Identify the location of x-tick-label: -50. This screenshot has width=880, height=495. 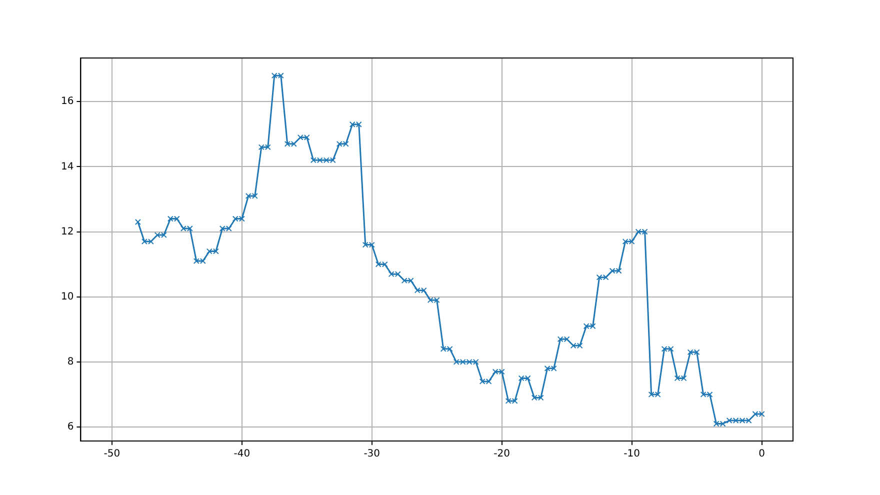
(112, 454).